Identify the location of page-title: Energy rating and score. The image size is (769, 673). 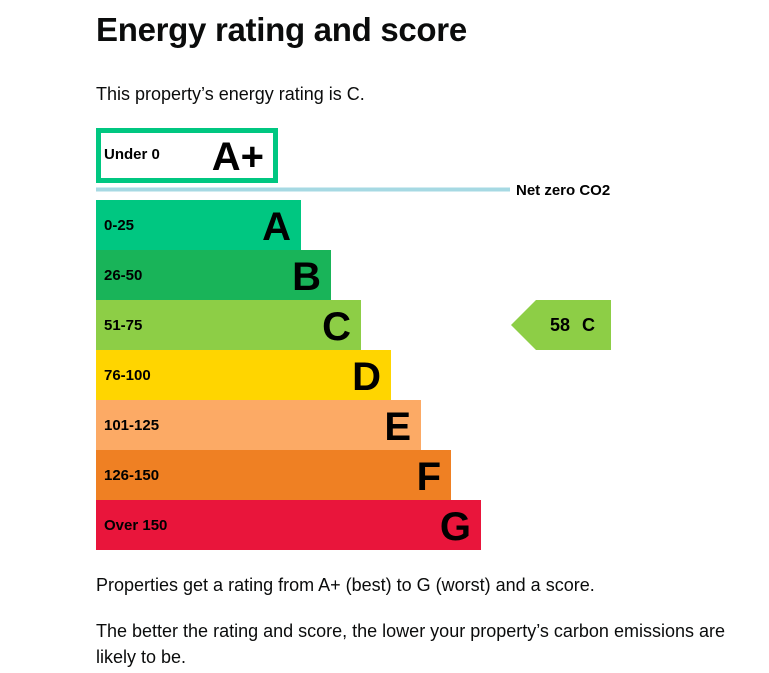
(281, 29).